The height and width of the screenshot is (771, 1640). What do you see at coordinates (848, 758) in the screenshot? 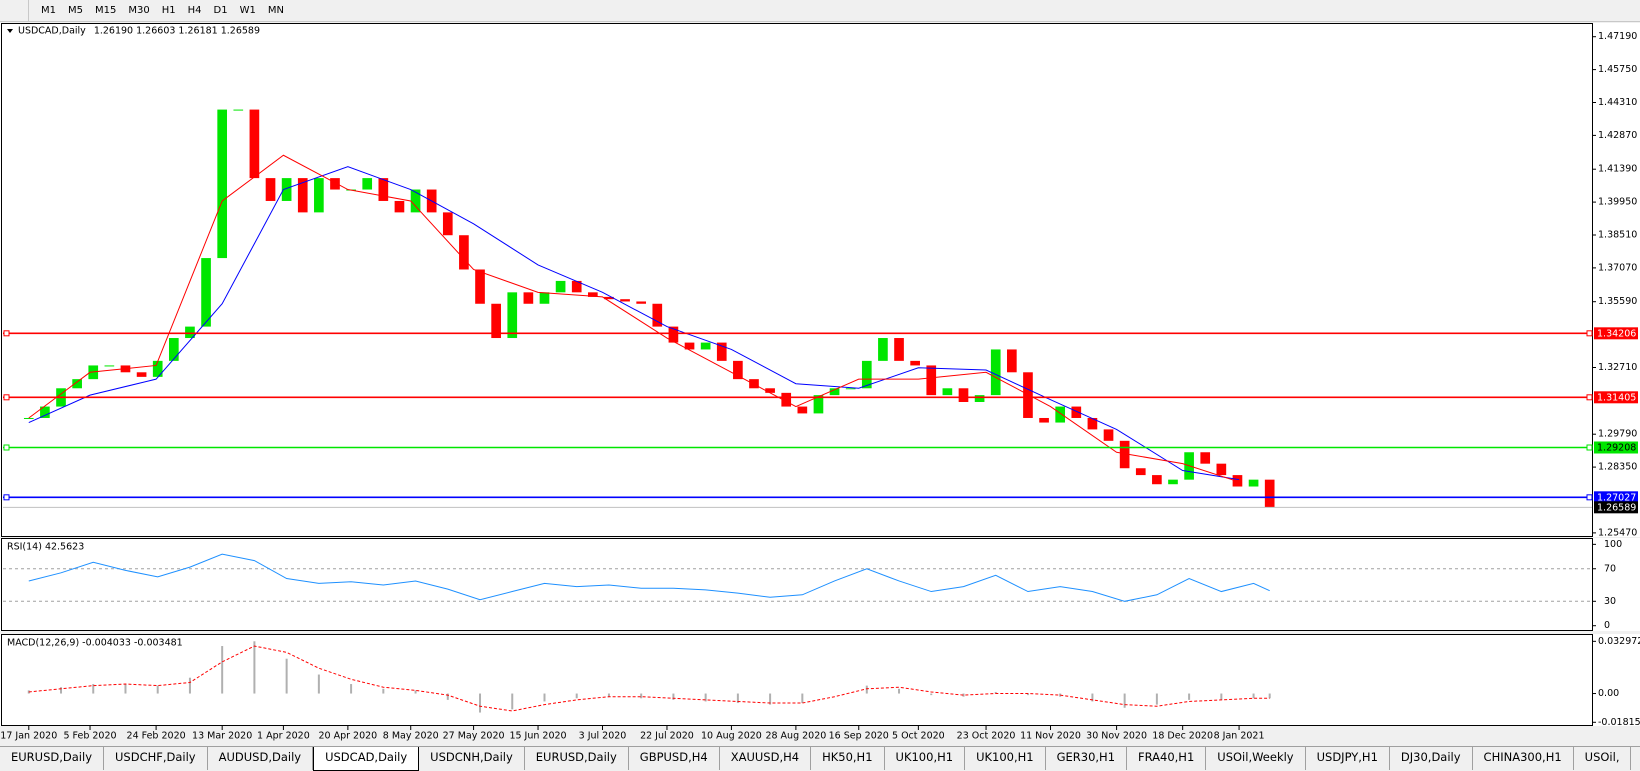
I see `chart-tab: HK50,H1` at bounding box center [848, 758].